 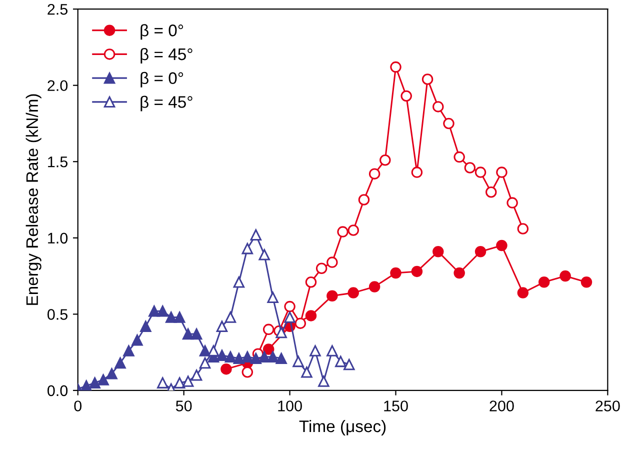 I want to click on x-tick-label: 100, so click(x=290, y=406).